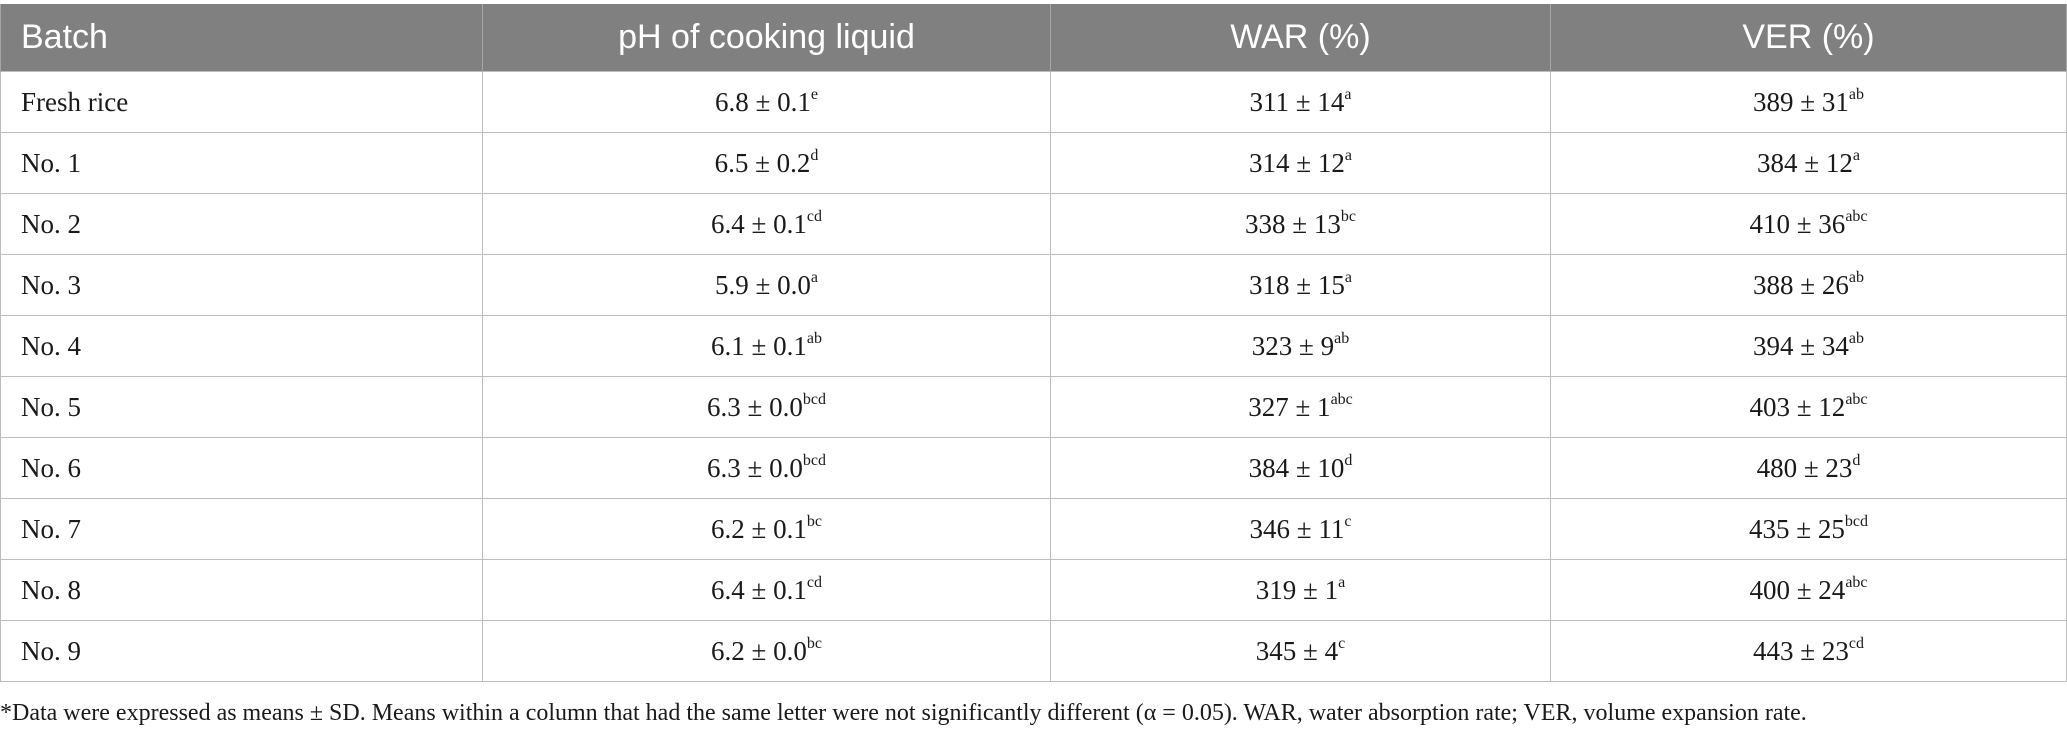 This screenshot has width=2067, height=741. Describe the element at coordinates (1856, 643) in the screenshot. I see `cell-ver-significance-letter: cd` at that location.